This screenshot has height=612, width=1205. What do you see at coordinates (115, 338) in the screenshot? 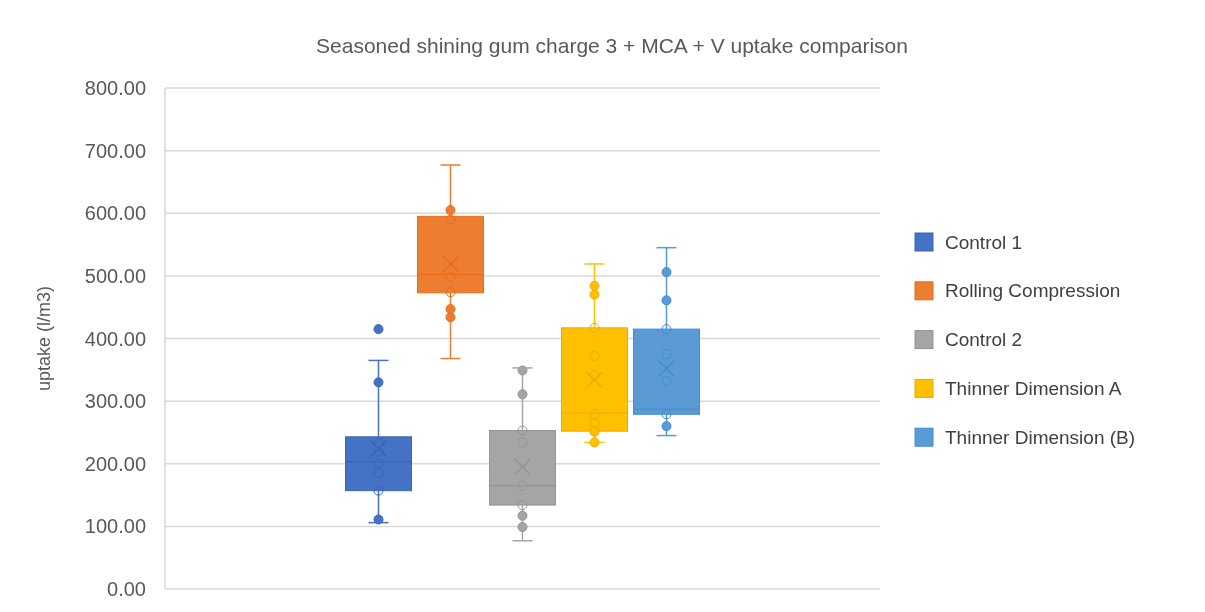
I see `y-tick-label: 400.00` at bounding box center [115, 338].